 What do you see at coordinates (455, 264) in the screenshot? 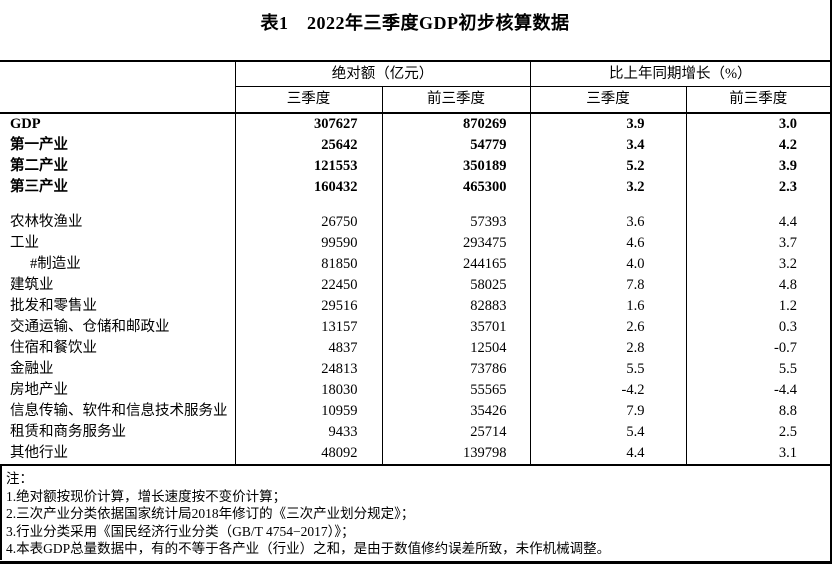
I see `cell-value: 244165` at bounding box center [455, 264].